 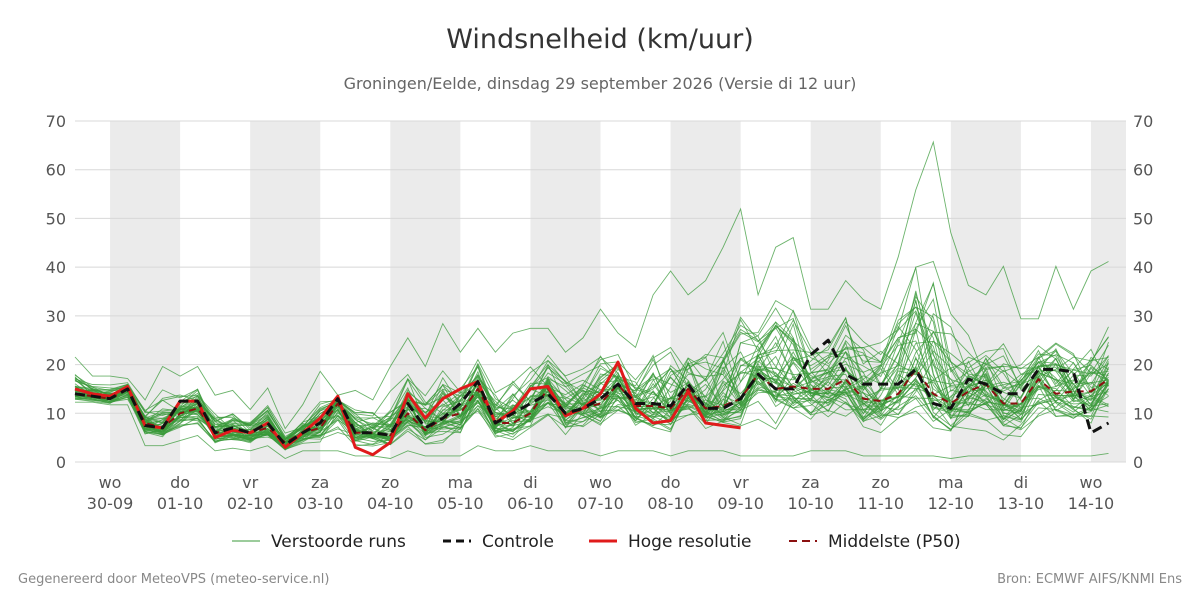 I want to click on y-tick-label-left: 50, so click(x=56, y=218).